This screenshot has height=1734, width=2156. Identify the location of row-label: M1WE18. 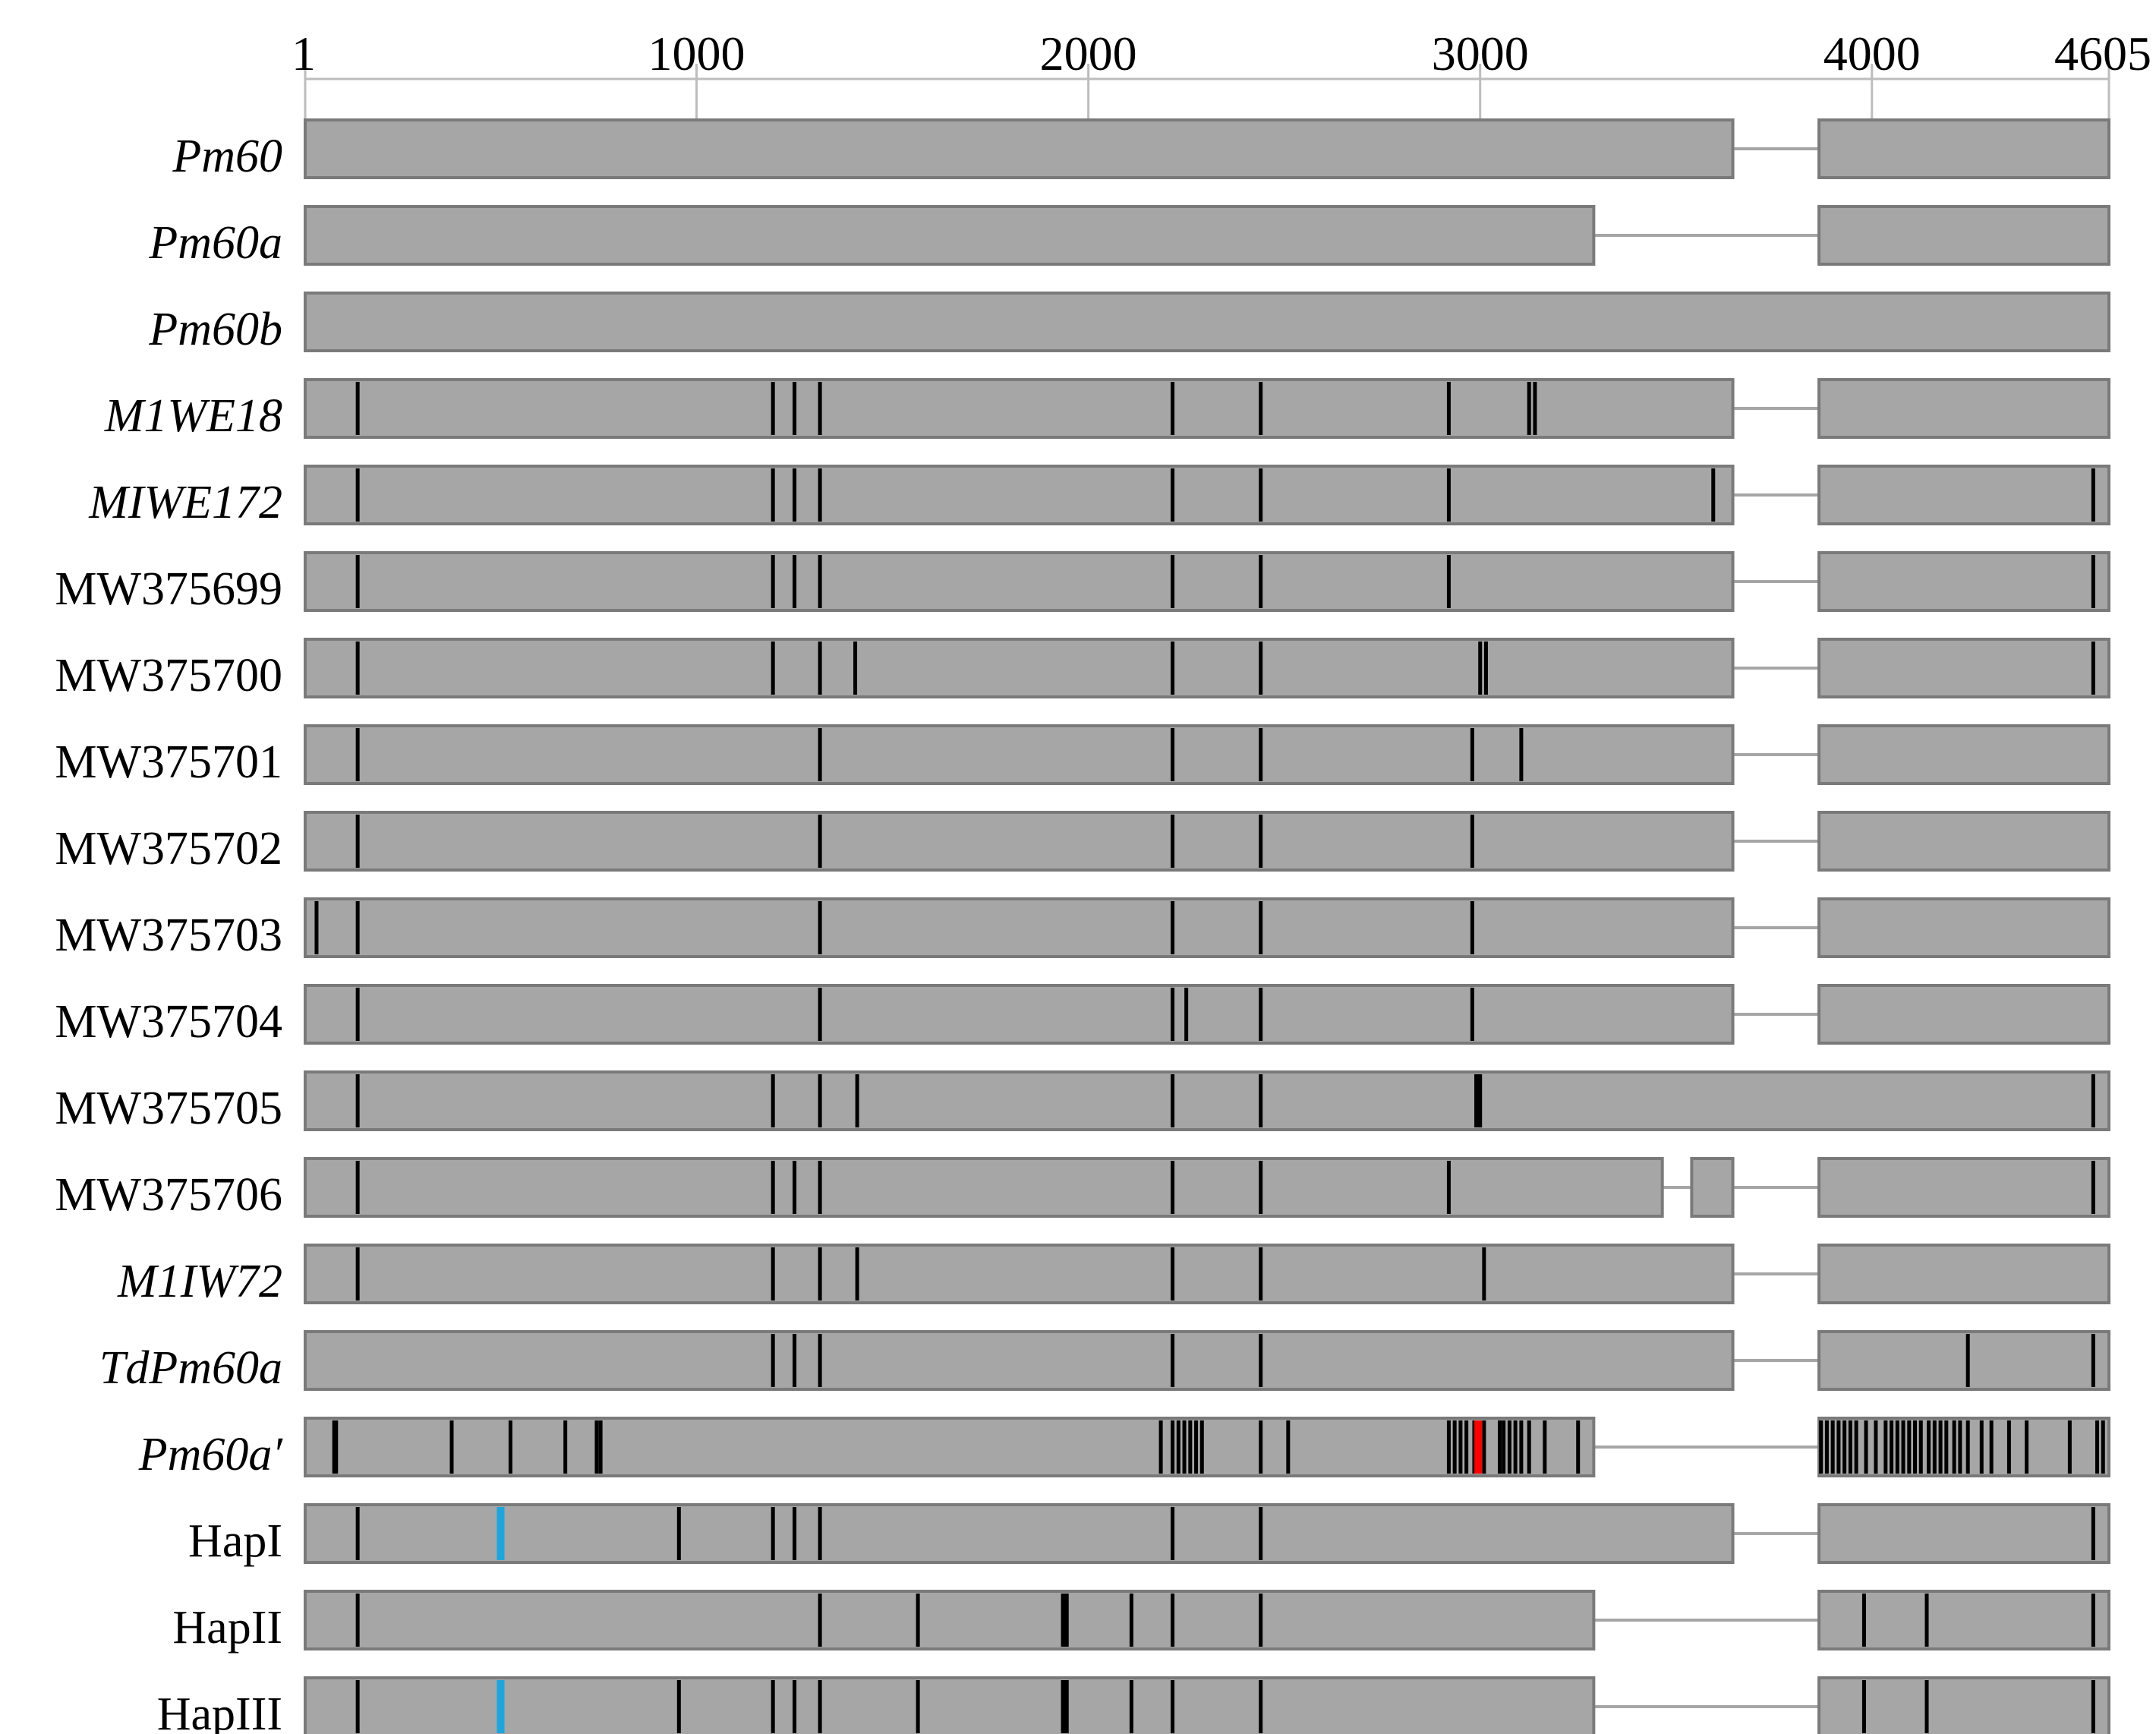
(193, 416).